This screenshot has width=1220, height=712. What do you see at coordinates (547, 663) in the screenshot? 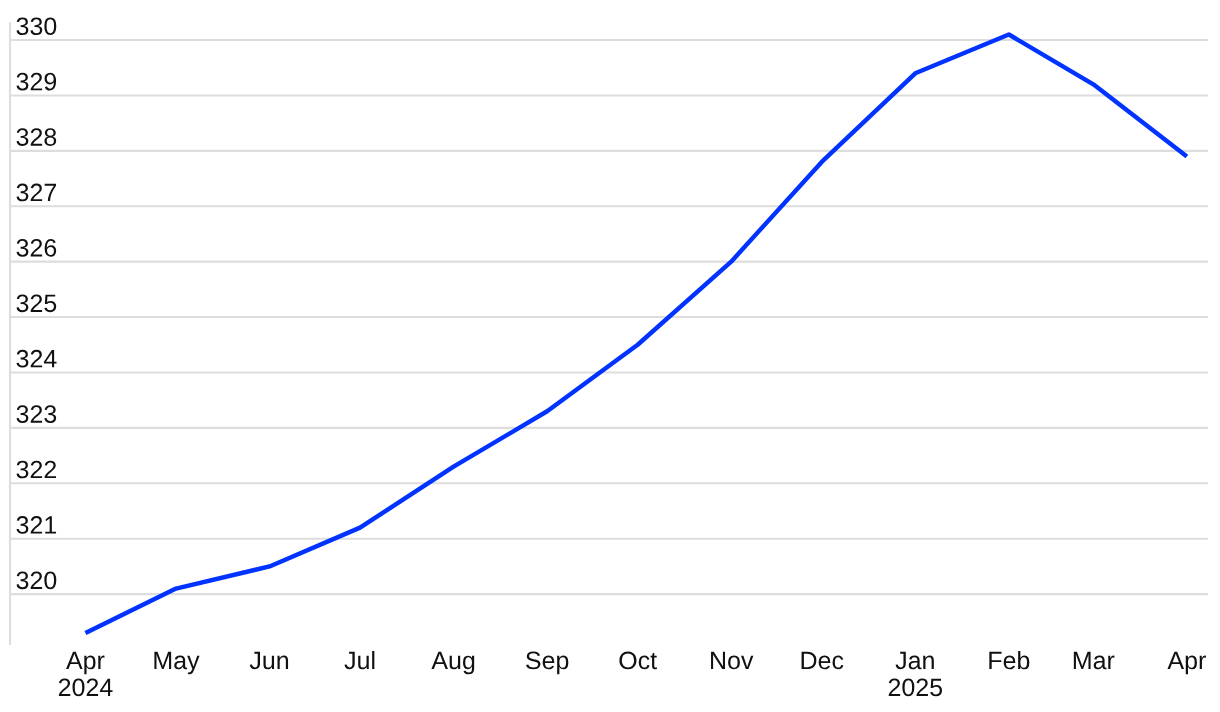
I see `x-tick-label: Sep` at bounding box center [547, 663].